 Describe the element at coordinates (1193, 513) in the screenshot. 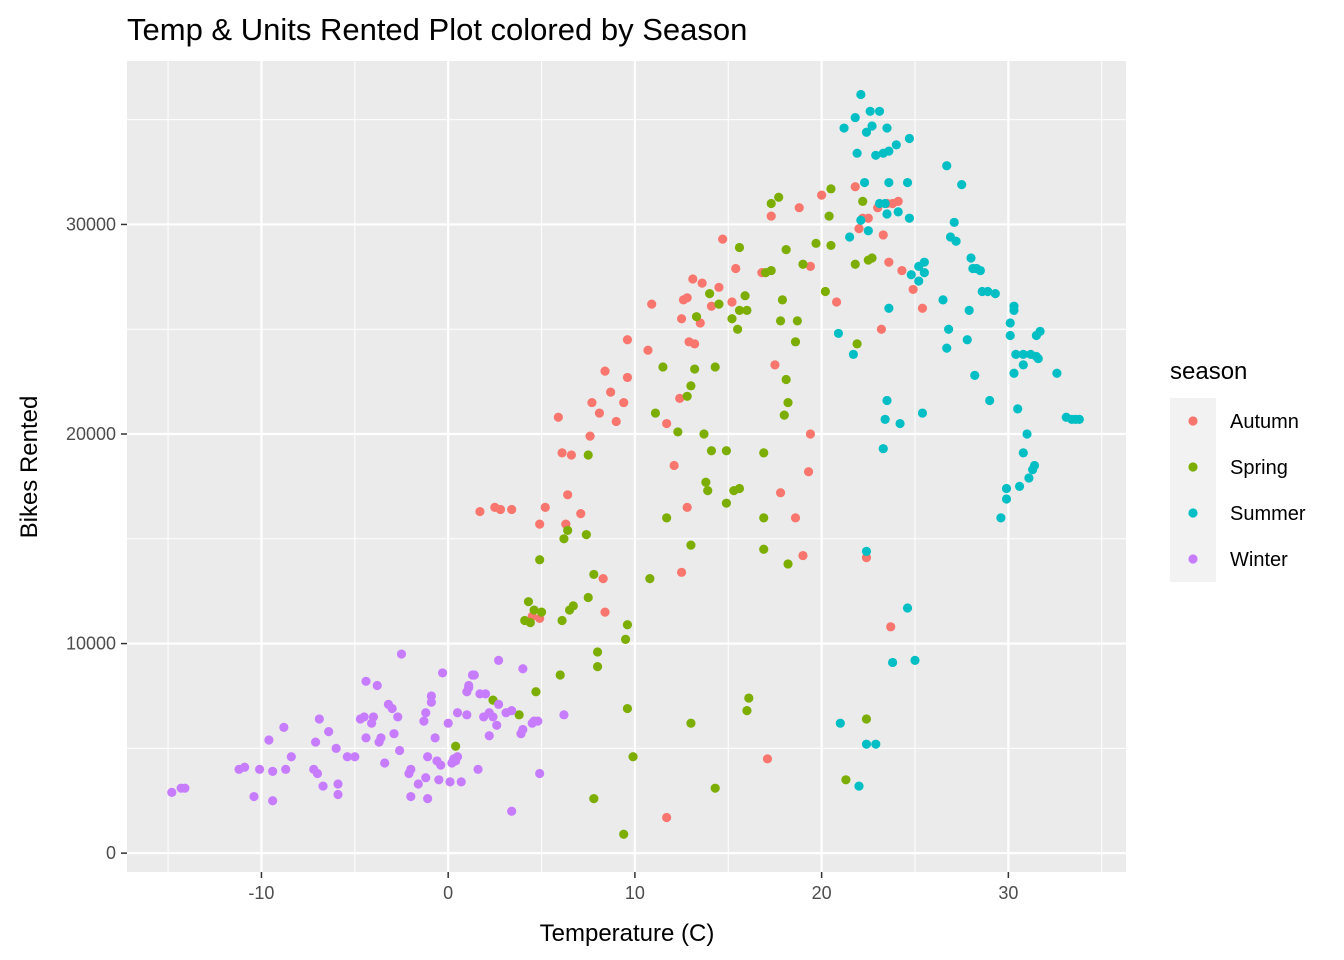

I see `legend-key-summer` at that location.